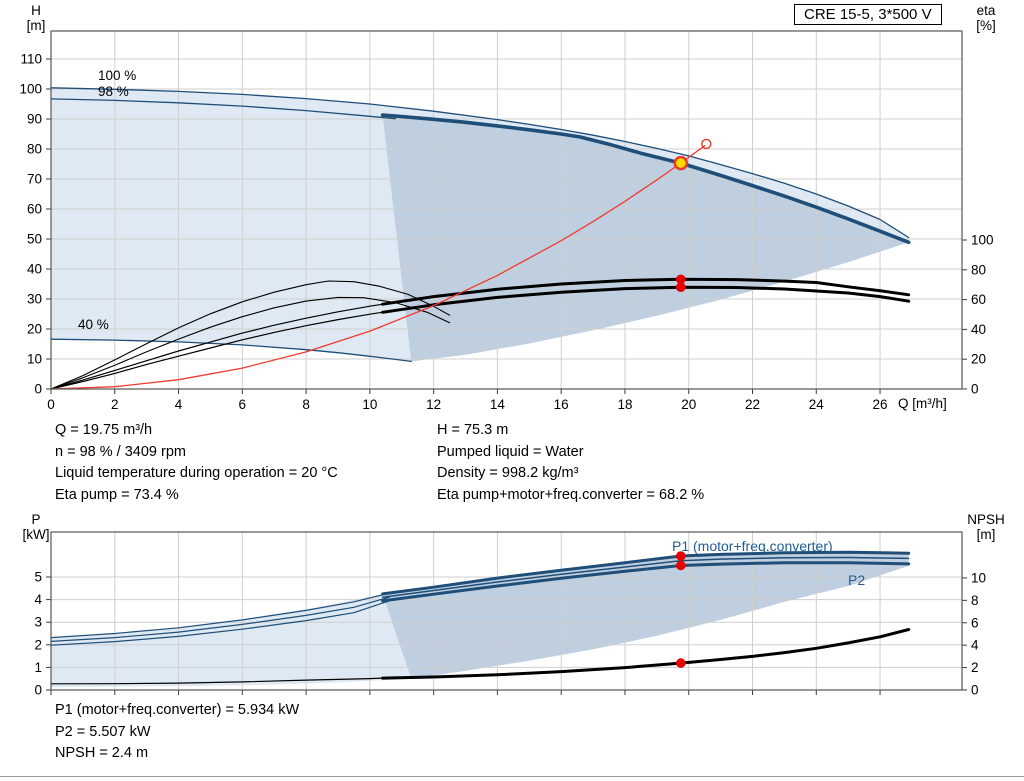 The height and width of the screenshot is (781, 1024). I want to click on p-mid-curve, so click(645, 577).